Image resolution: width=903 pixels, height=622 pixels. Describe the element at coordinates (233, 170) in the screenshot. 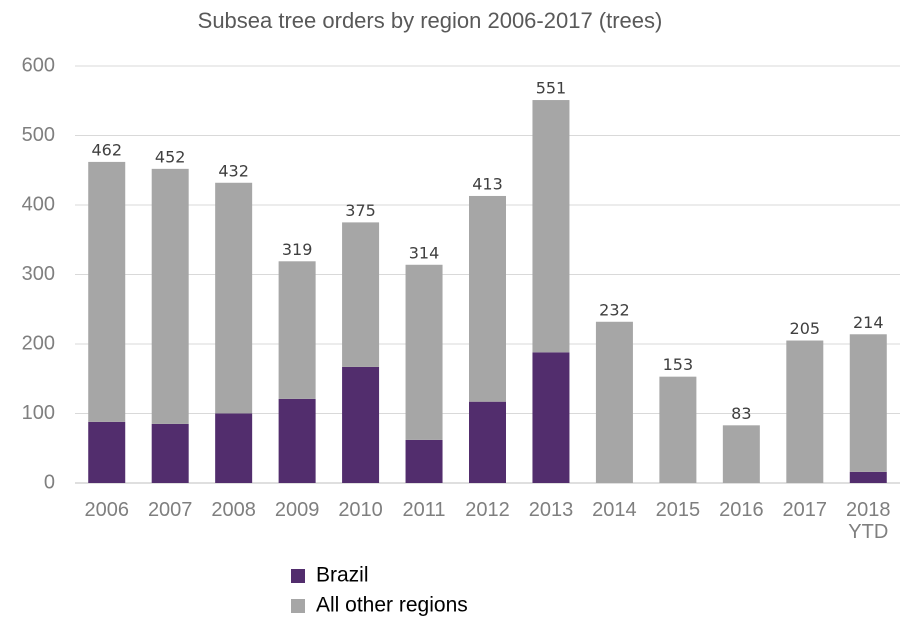

I see `total-label: 432` at that location.